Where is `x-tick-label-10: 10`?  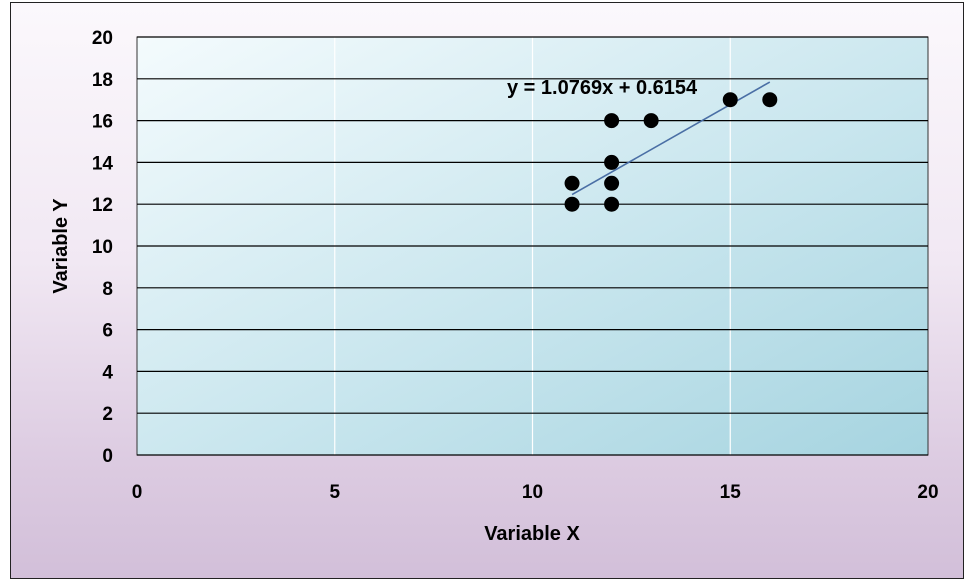 x-tick-label-10: 10 is located at coordinates (532, 492).